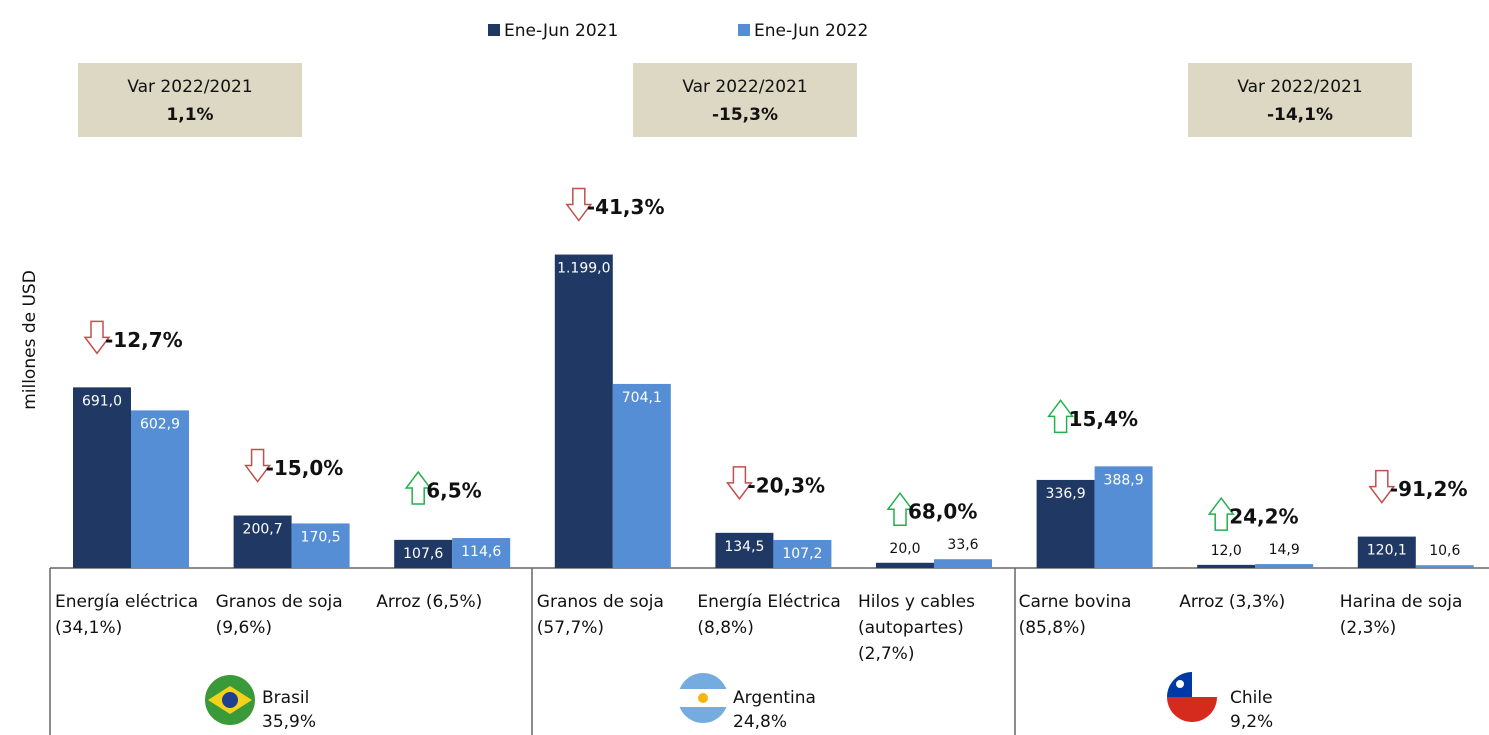  What do you see at coordinates (1300, 115) in the screenshot?
I see `var-value: -14,1%` at bounding box center [1300, 115].